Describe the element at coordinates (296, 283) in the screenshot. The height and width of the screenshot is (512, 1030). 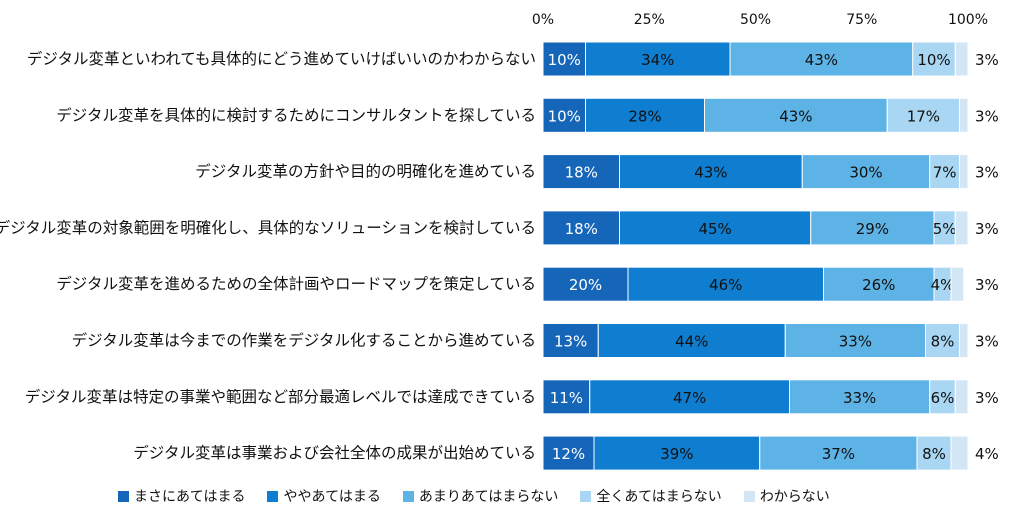
I see `category-label: デジタル変革を進めるための全体計画やロードマップを策定している` at that location.